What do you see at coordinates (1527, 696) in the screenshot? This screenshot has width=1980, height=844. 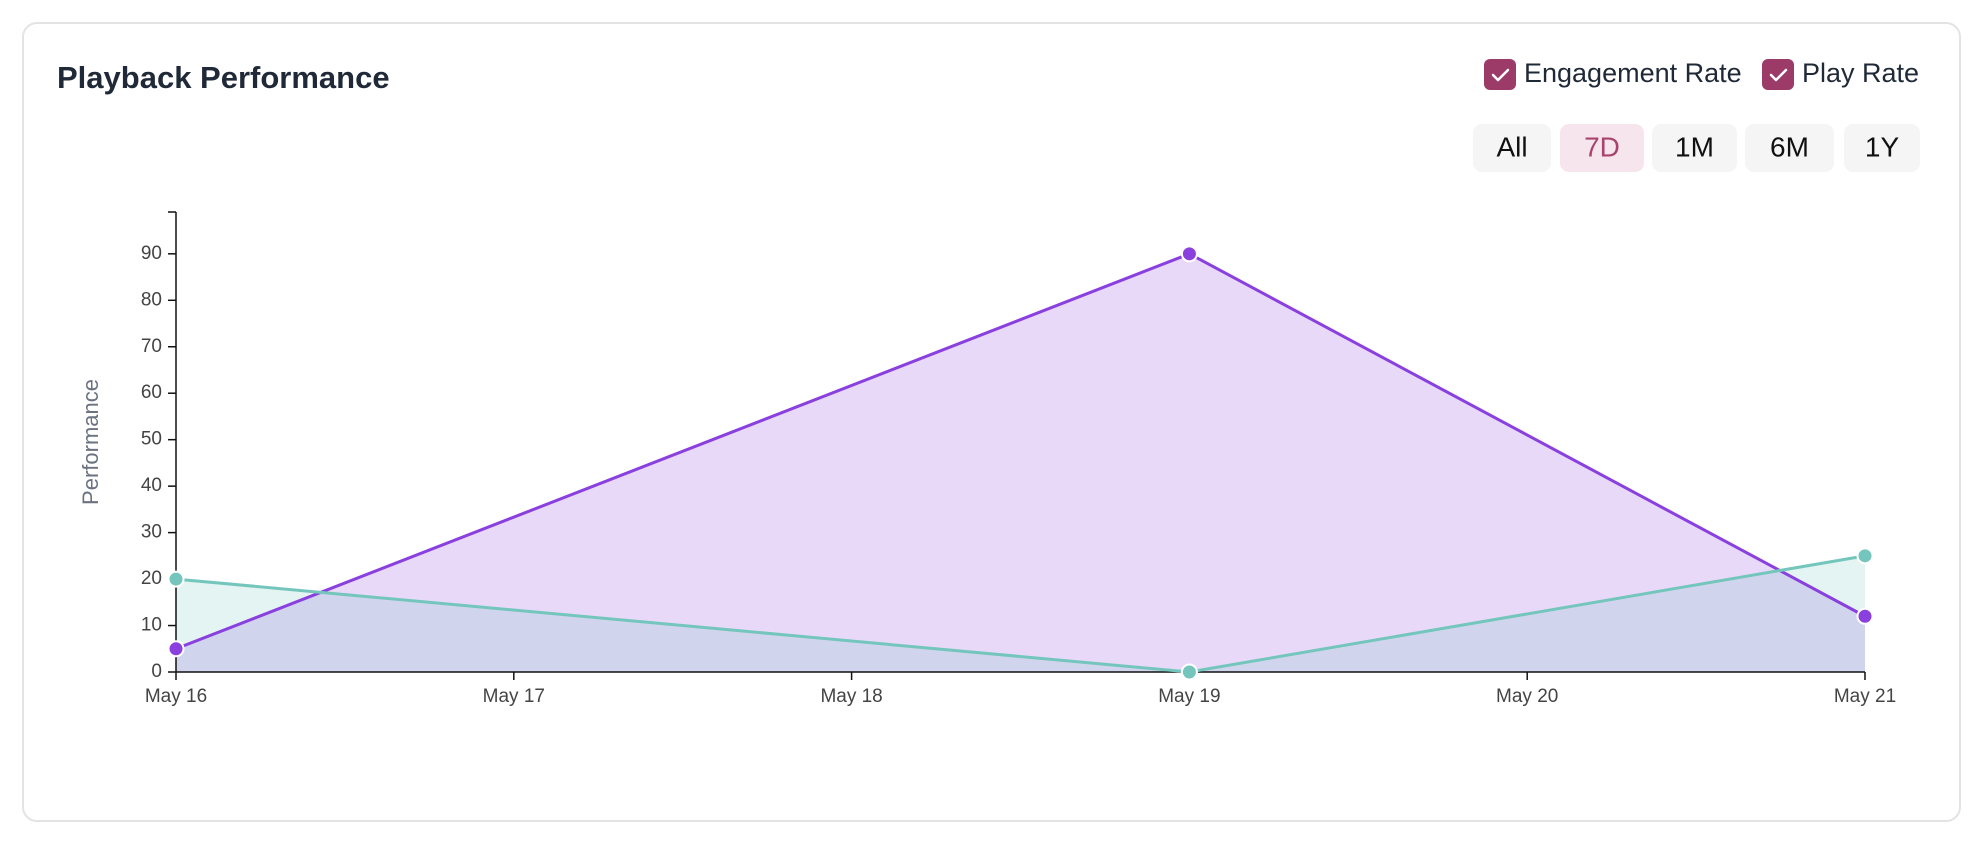 I see `x-tick-label: May 20` at bounding box center [1527, 696].